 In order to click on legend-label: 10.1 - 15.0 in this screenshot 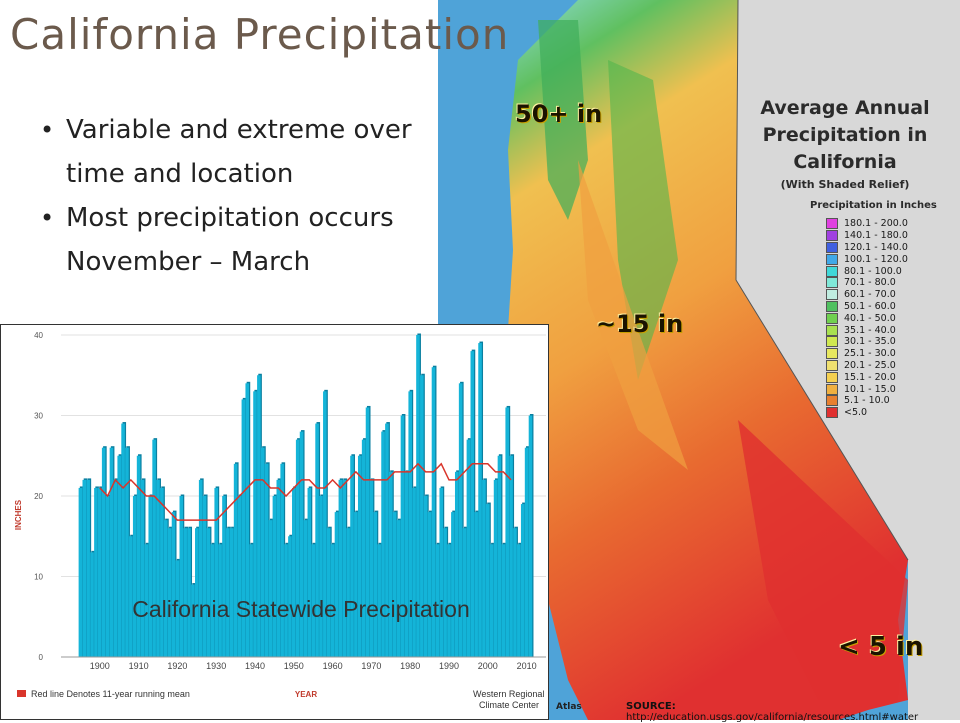, I will do `click(870, 389)`.